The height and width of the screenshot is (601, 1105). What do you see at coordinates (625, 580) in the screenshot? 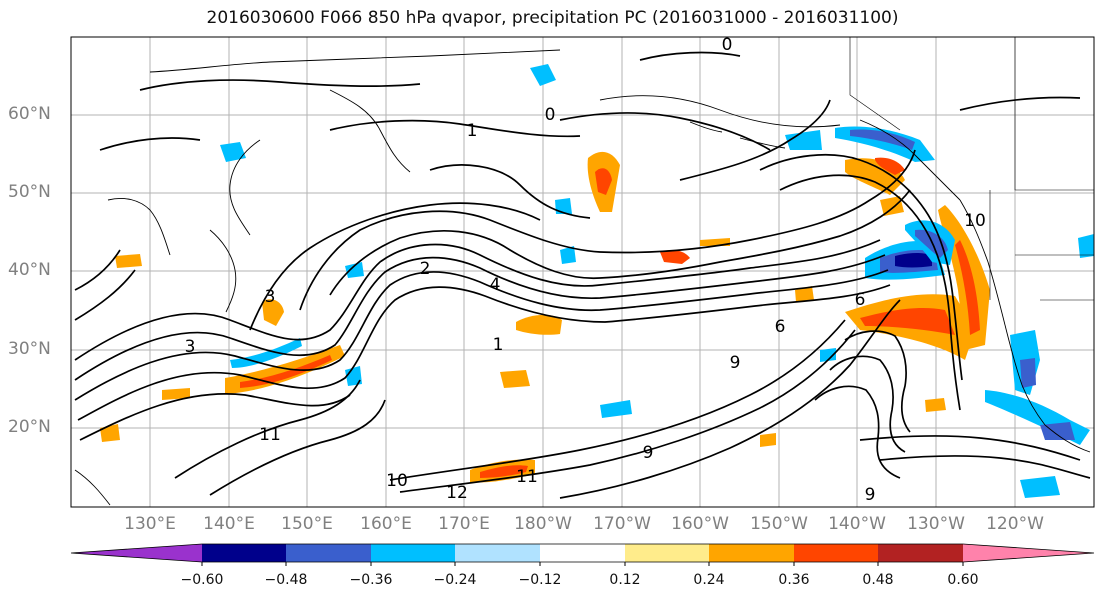
I see `colorbar-tick-label: 0.12` at bounding box center [625, 580].